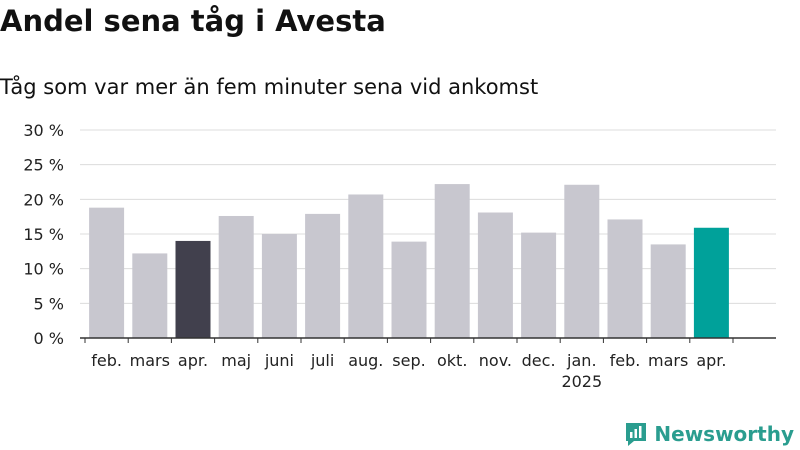 The width and height of the screenshot is (800, 450). What do you see at coordinates (495, 360) in the screenshot?
I see `x-tick-label: nov.` at bounding box center [495, 360].